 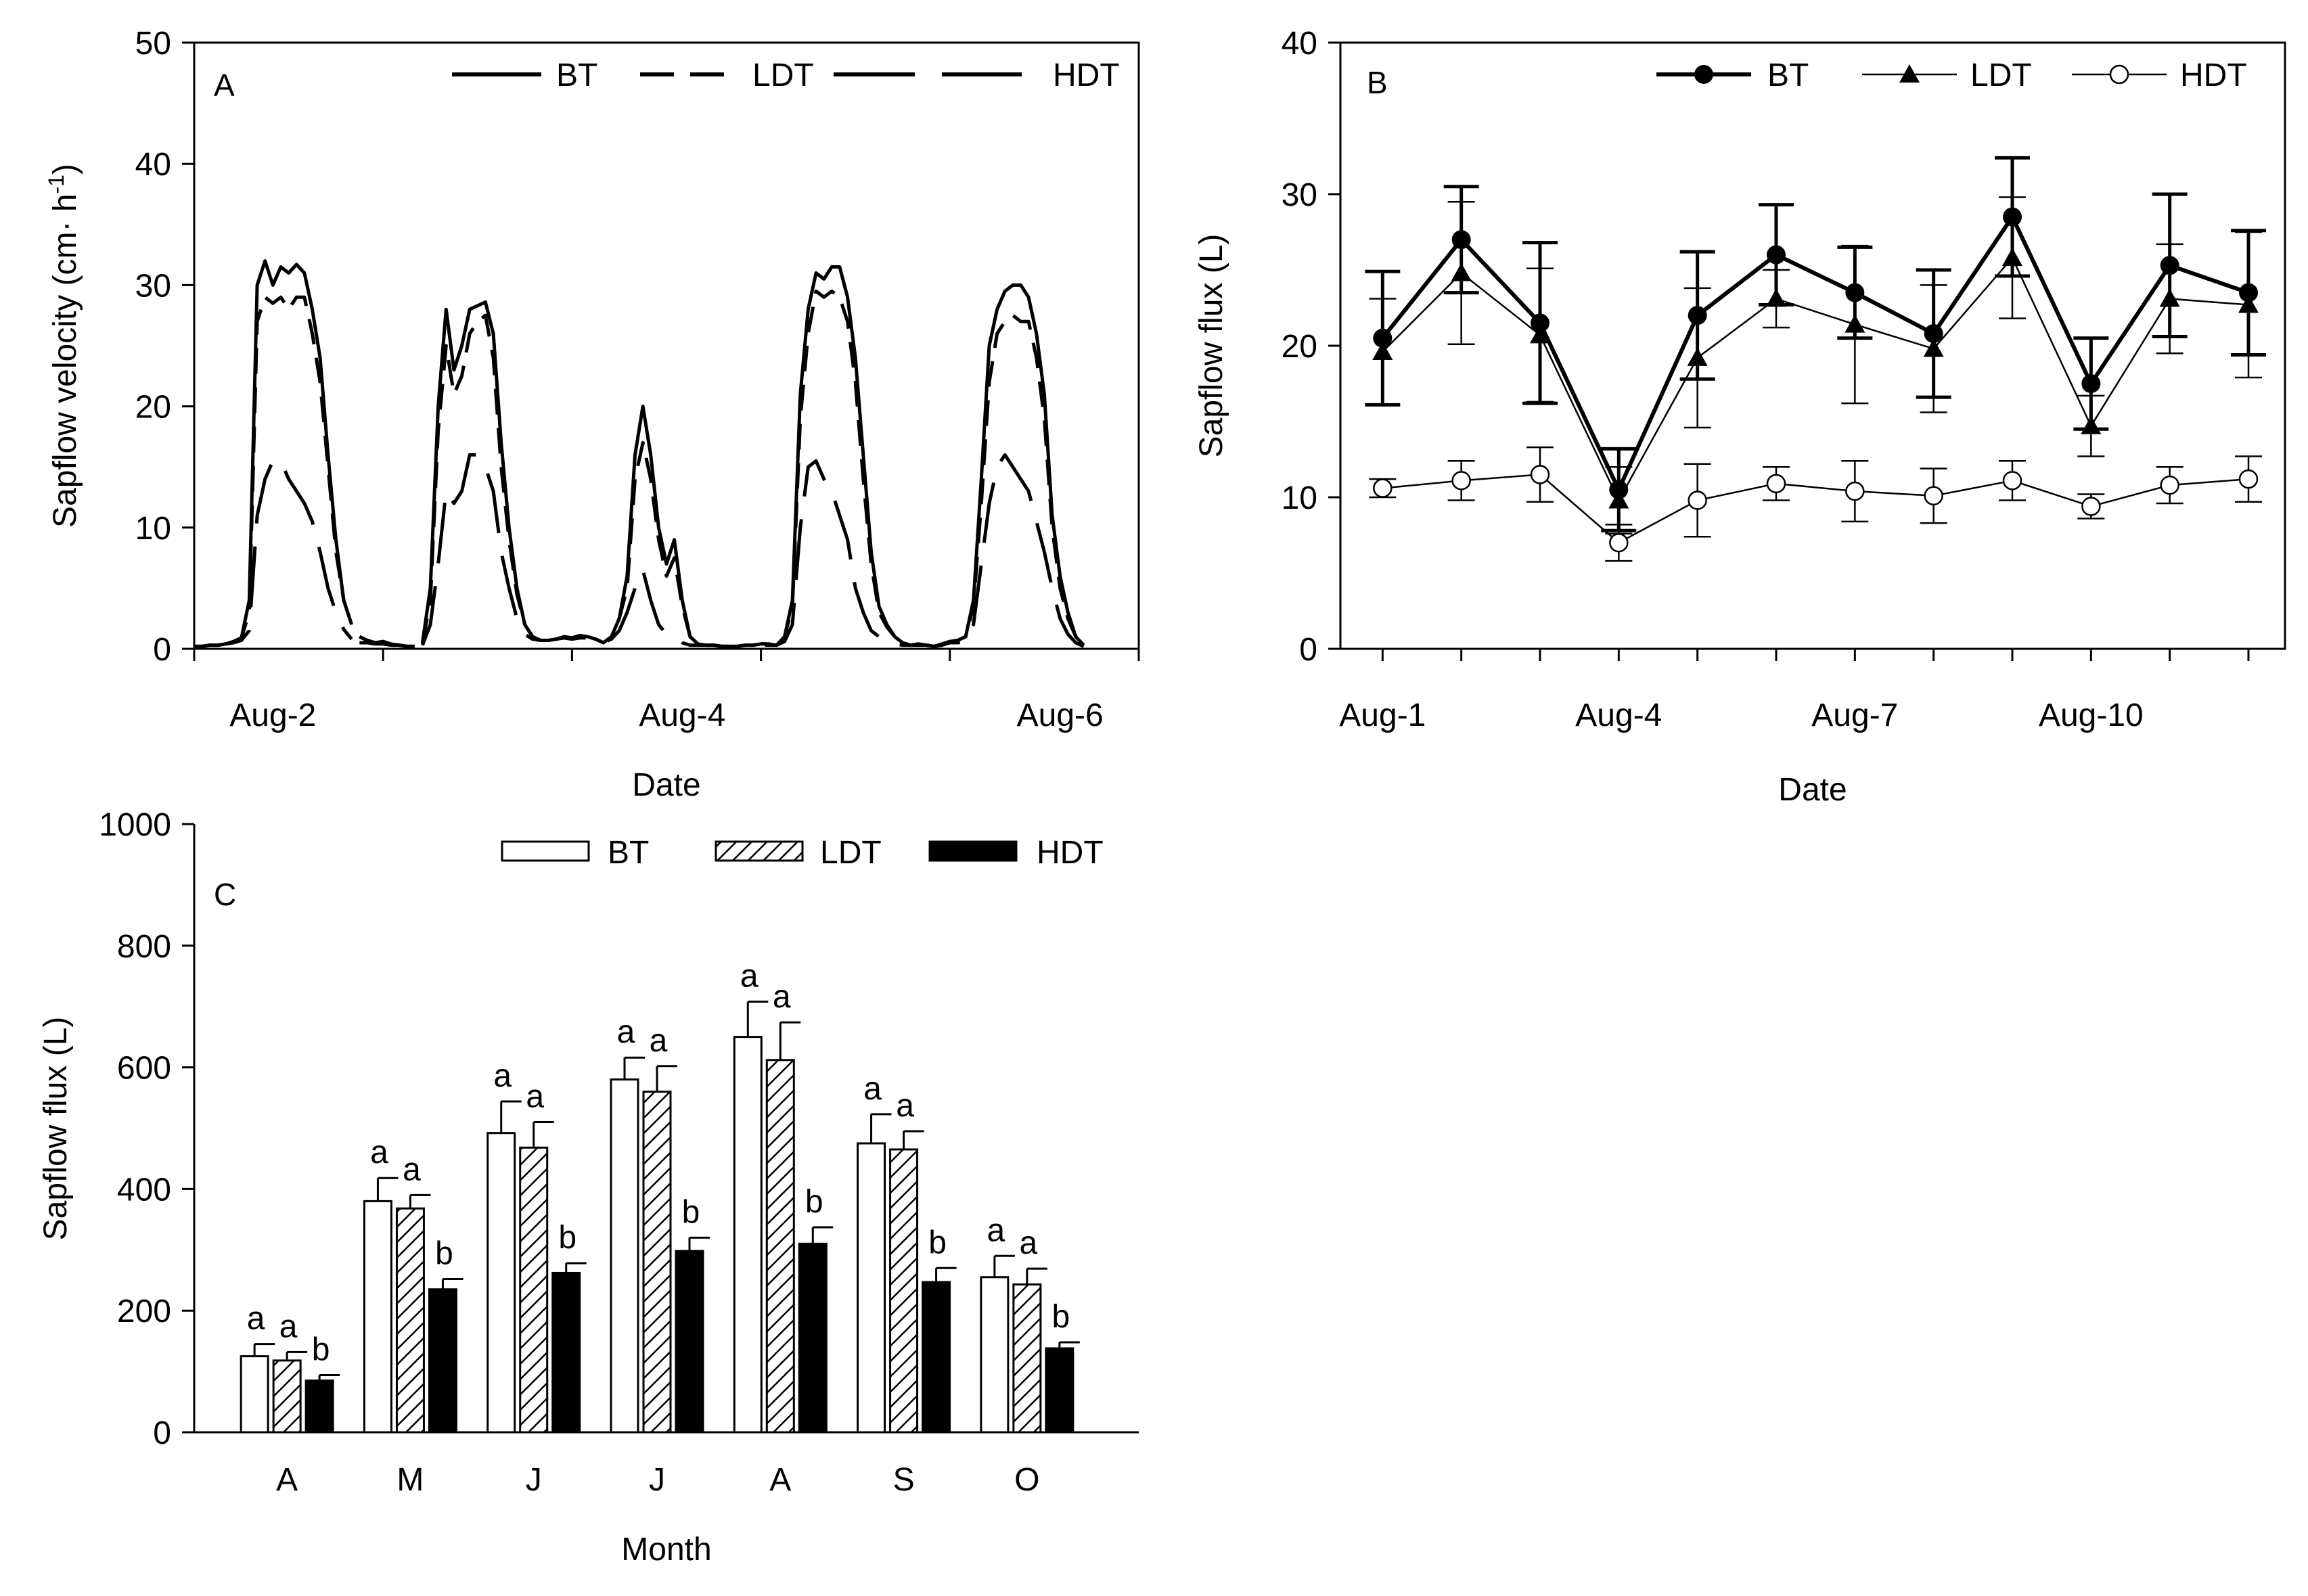 I want to click on panel-a-x-tick-label: Aug-2, so click(x=272, y=716).